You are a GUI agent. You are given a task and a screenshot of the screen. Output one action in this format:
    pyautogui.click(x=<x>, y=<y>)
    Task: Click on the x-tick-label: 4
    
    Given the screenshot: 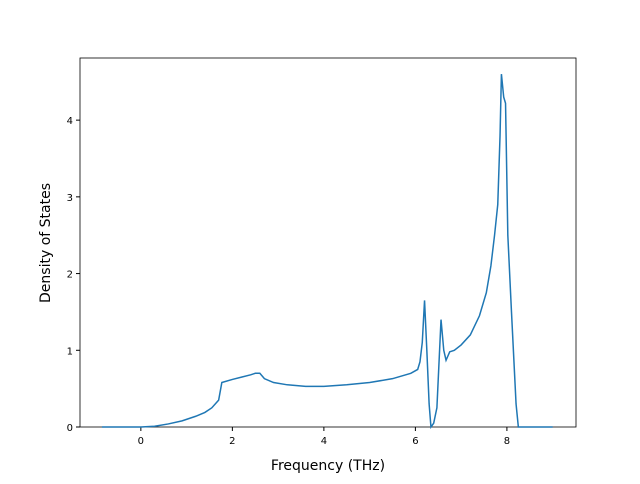 What is the action you would take?
    pyautogui.click(x=324, y=441)
    